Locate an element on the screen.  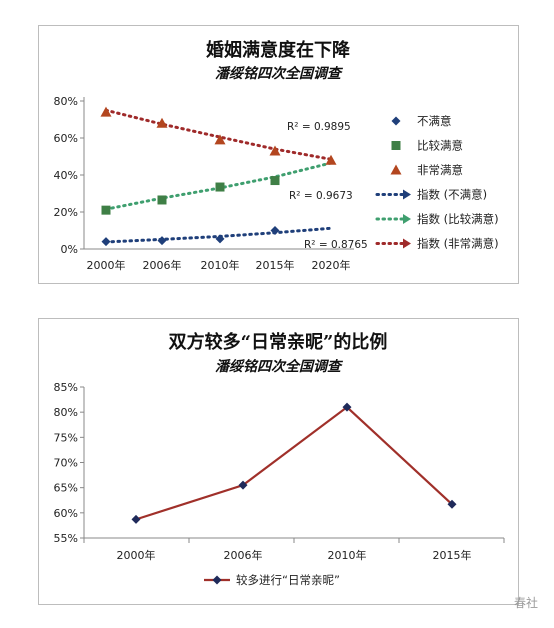
y-tick-label: 55% is located at coordinates (66, 538).